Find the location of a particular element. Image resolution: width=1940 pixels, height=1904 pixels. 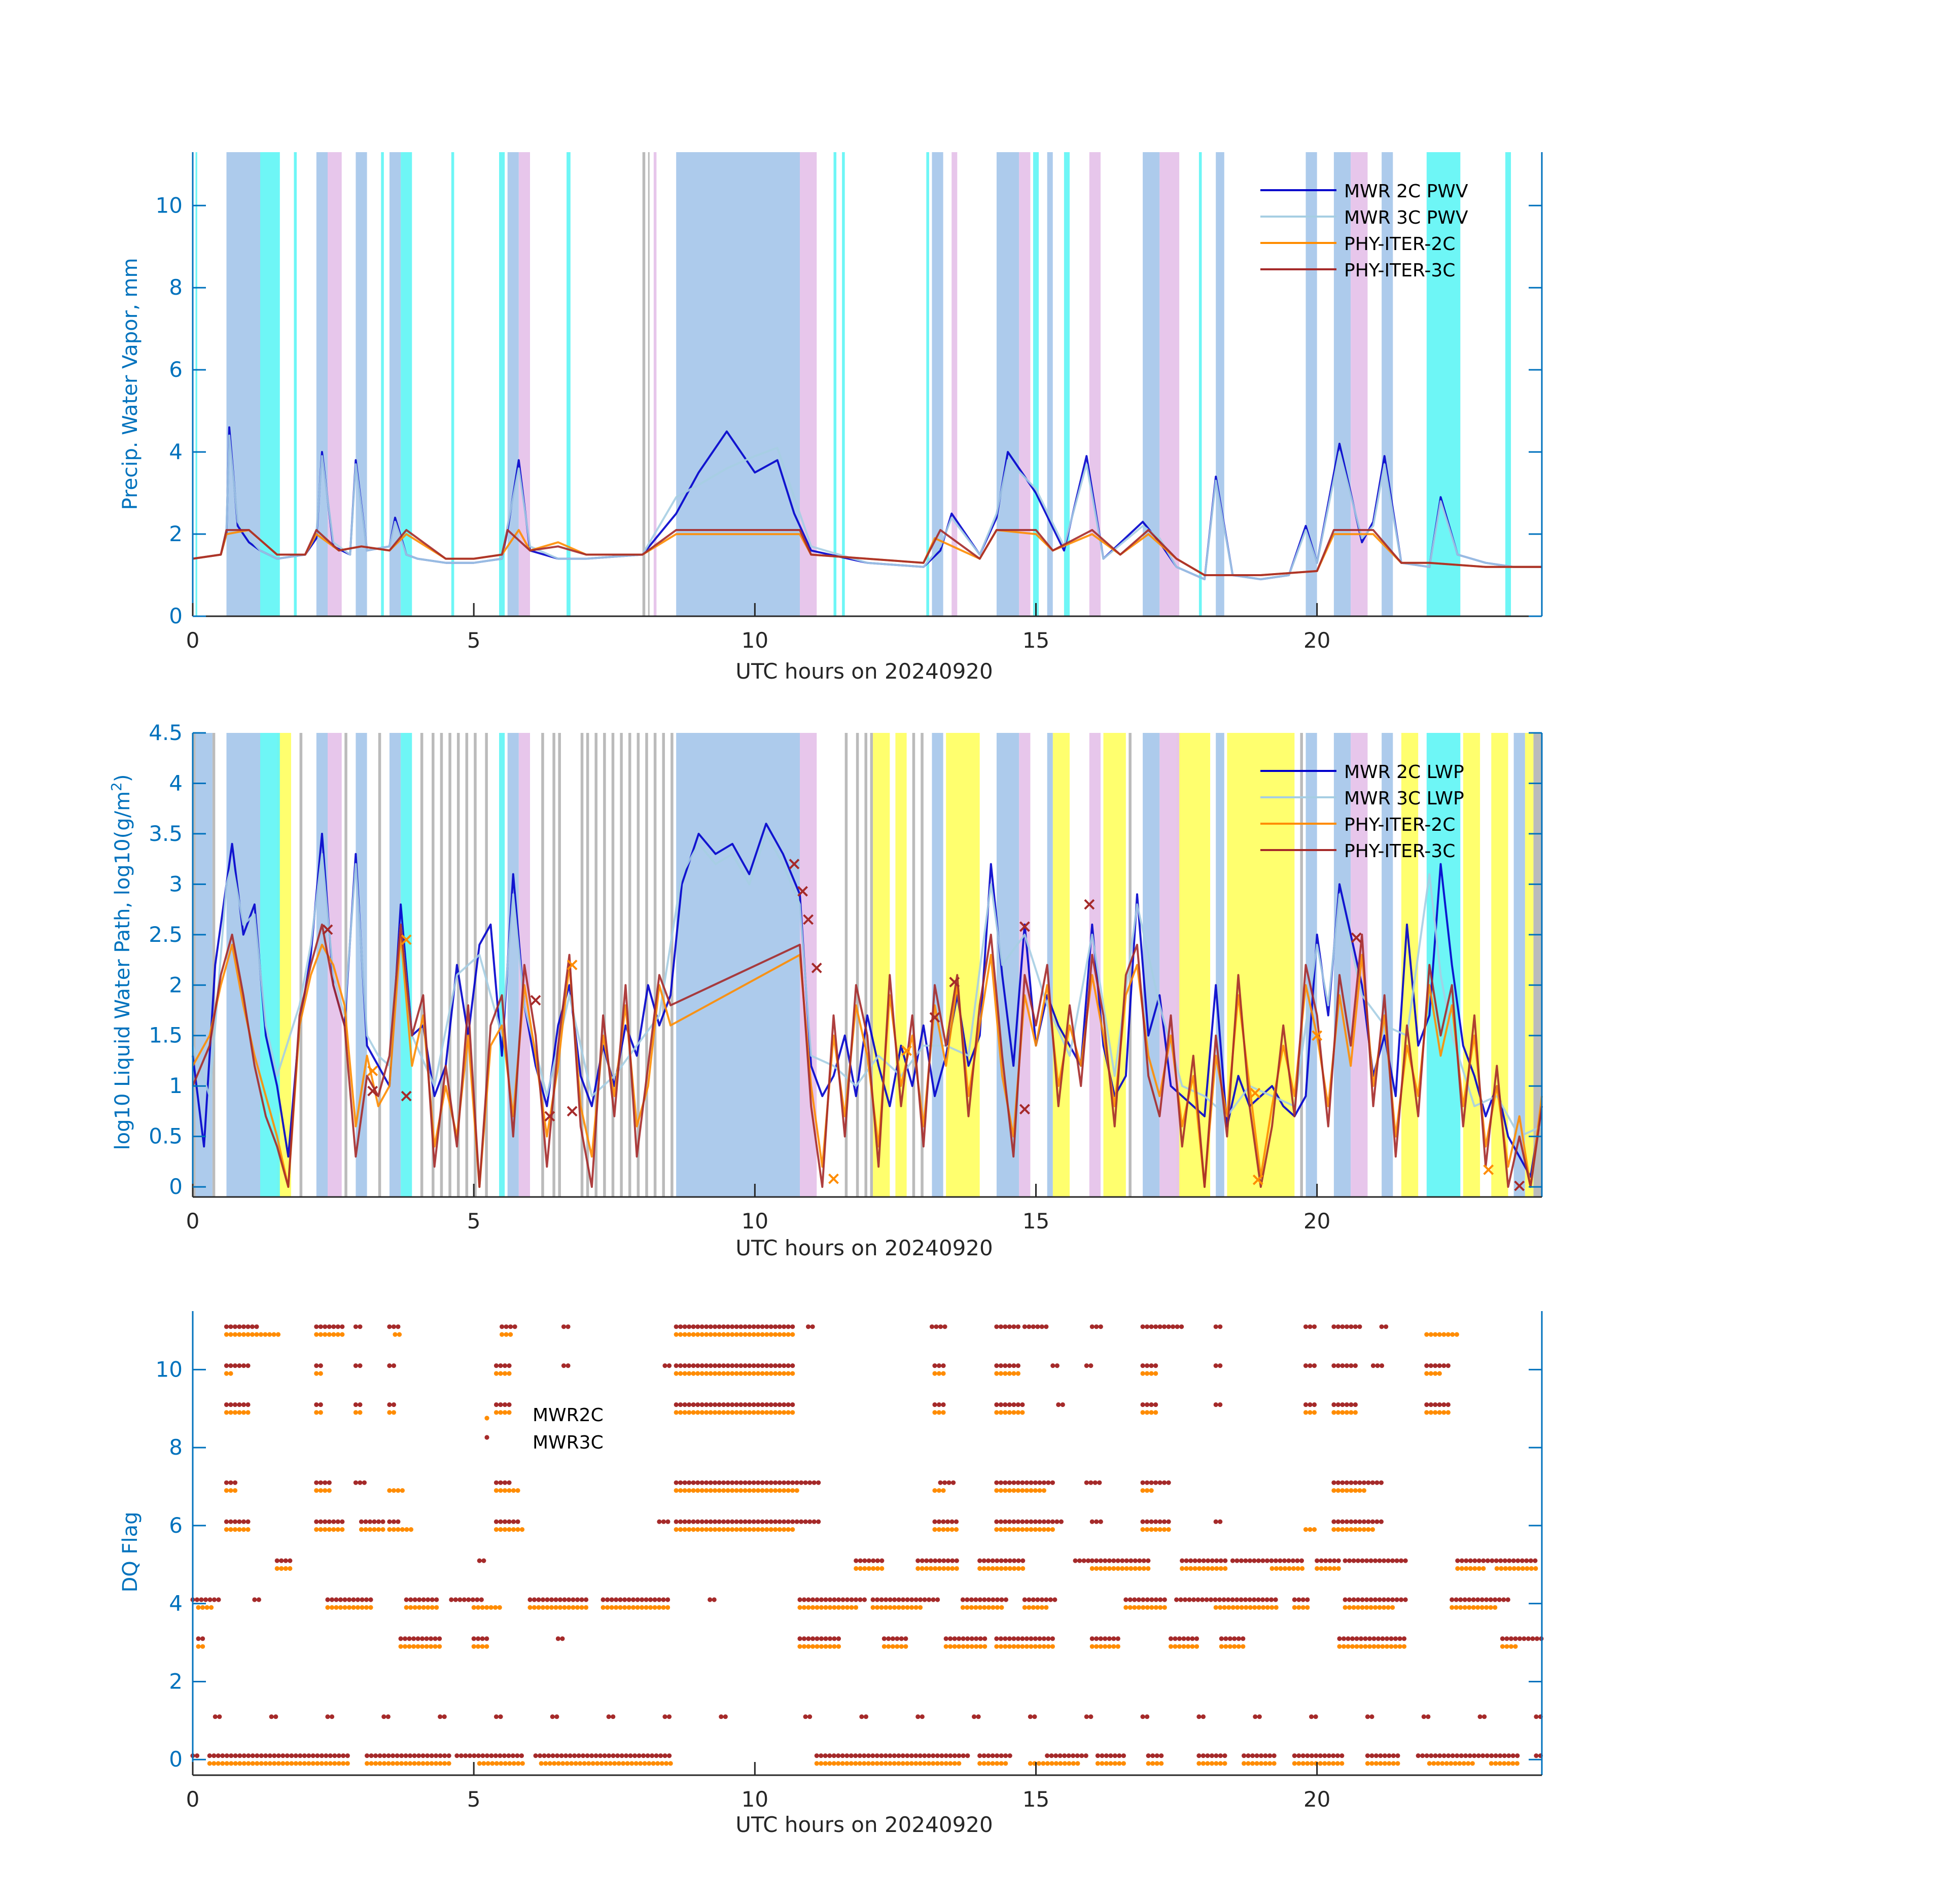

pwv-band-cyan is located at coordinates (843, 384).